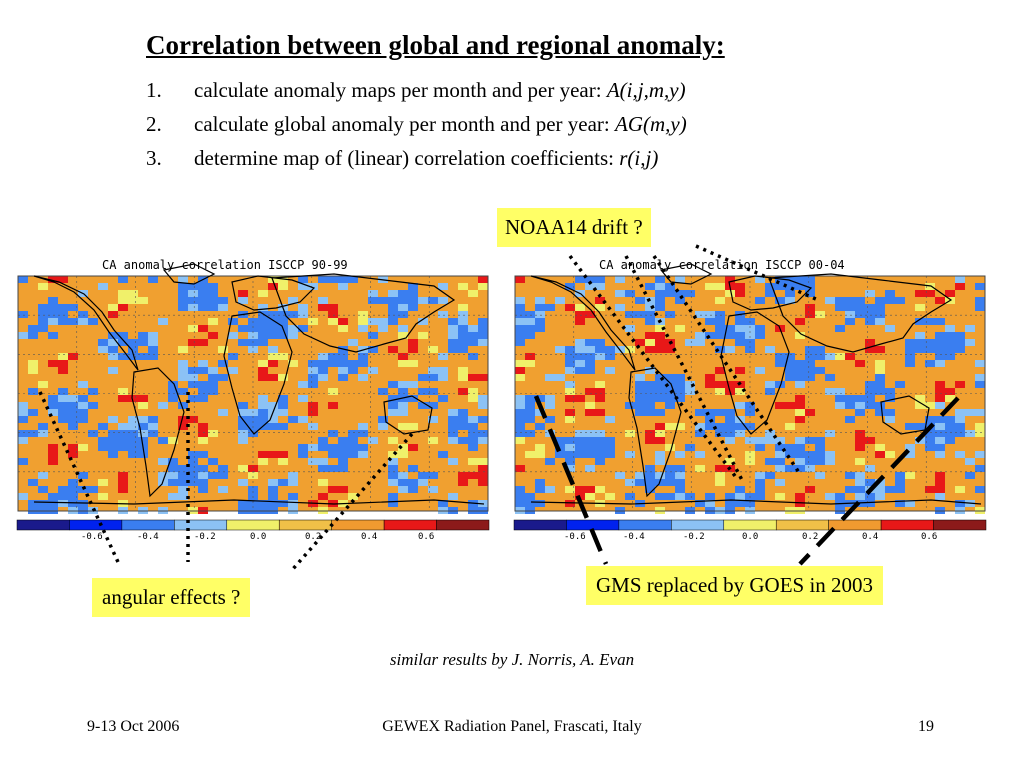 The height and width of the screenshot is (768, 1024). I want to click on gms-goes-callout: GMS replaced by GOES in 2003, so click(735, 585).